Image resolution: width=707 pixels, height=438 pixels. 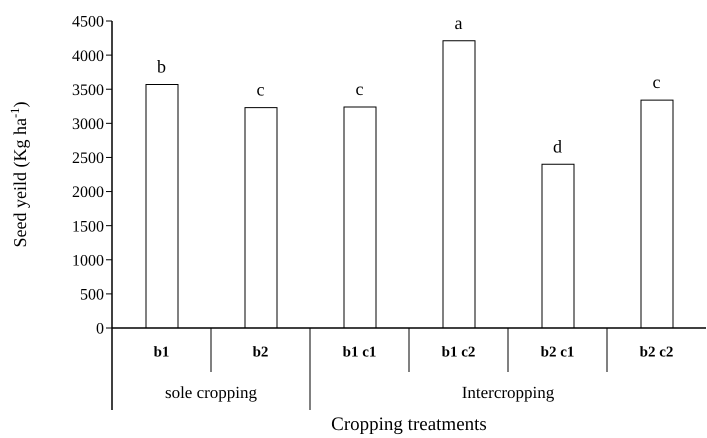 I want to click on x-tick-label: b2 c2, so click(x=657, y=352).